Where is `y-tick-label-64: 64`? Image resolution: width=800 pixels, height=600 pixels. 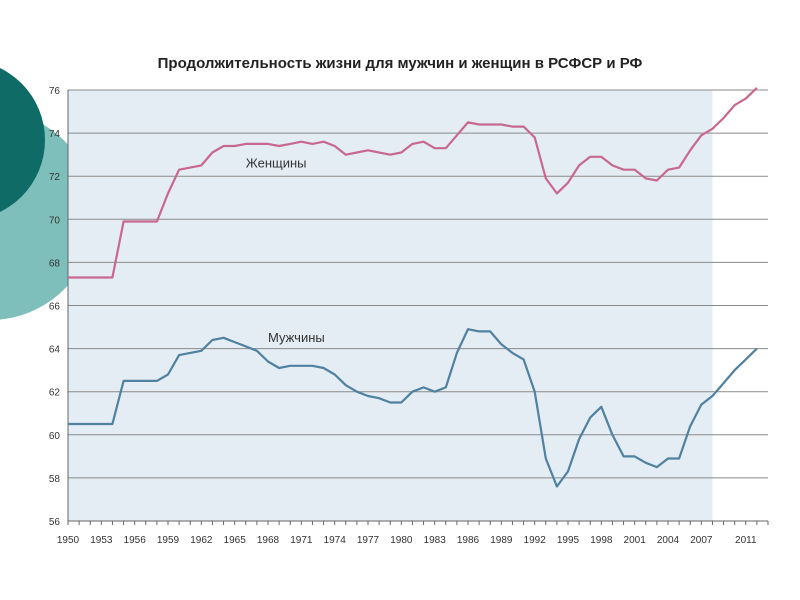
y-tick-label-64: 64 is located at coordinates (55, 350).